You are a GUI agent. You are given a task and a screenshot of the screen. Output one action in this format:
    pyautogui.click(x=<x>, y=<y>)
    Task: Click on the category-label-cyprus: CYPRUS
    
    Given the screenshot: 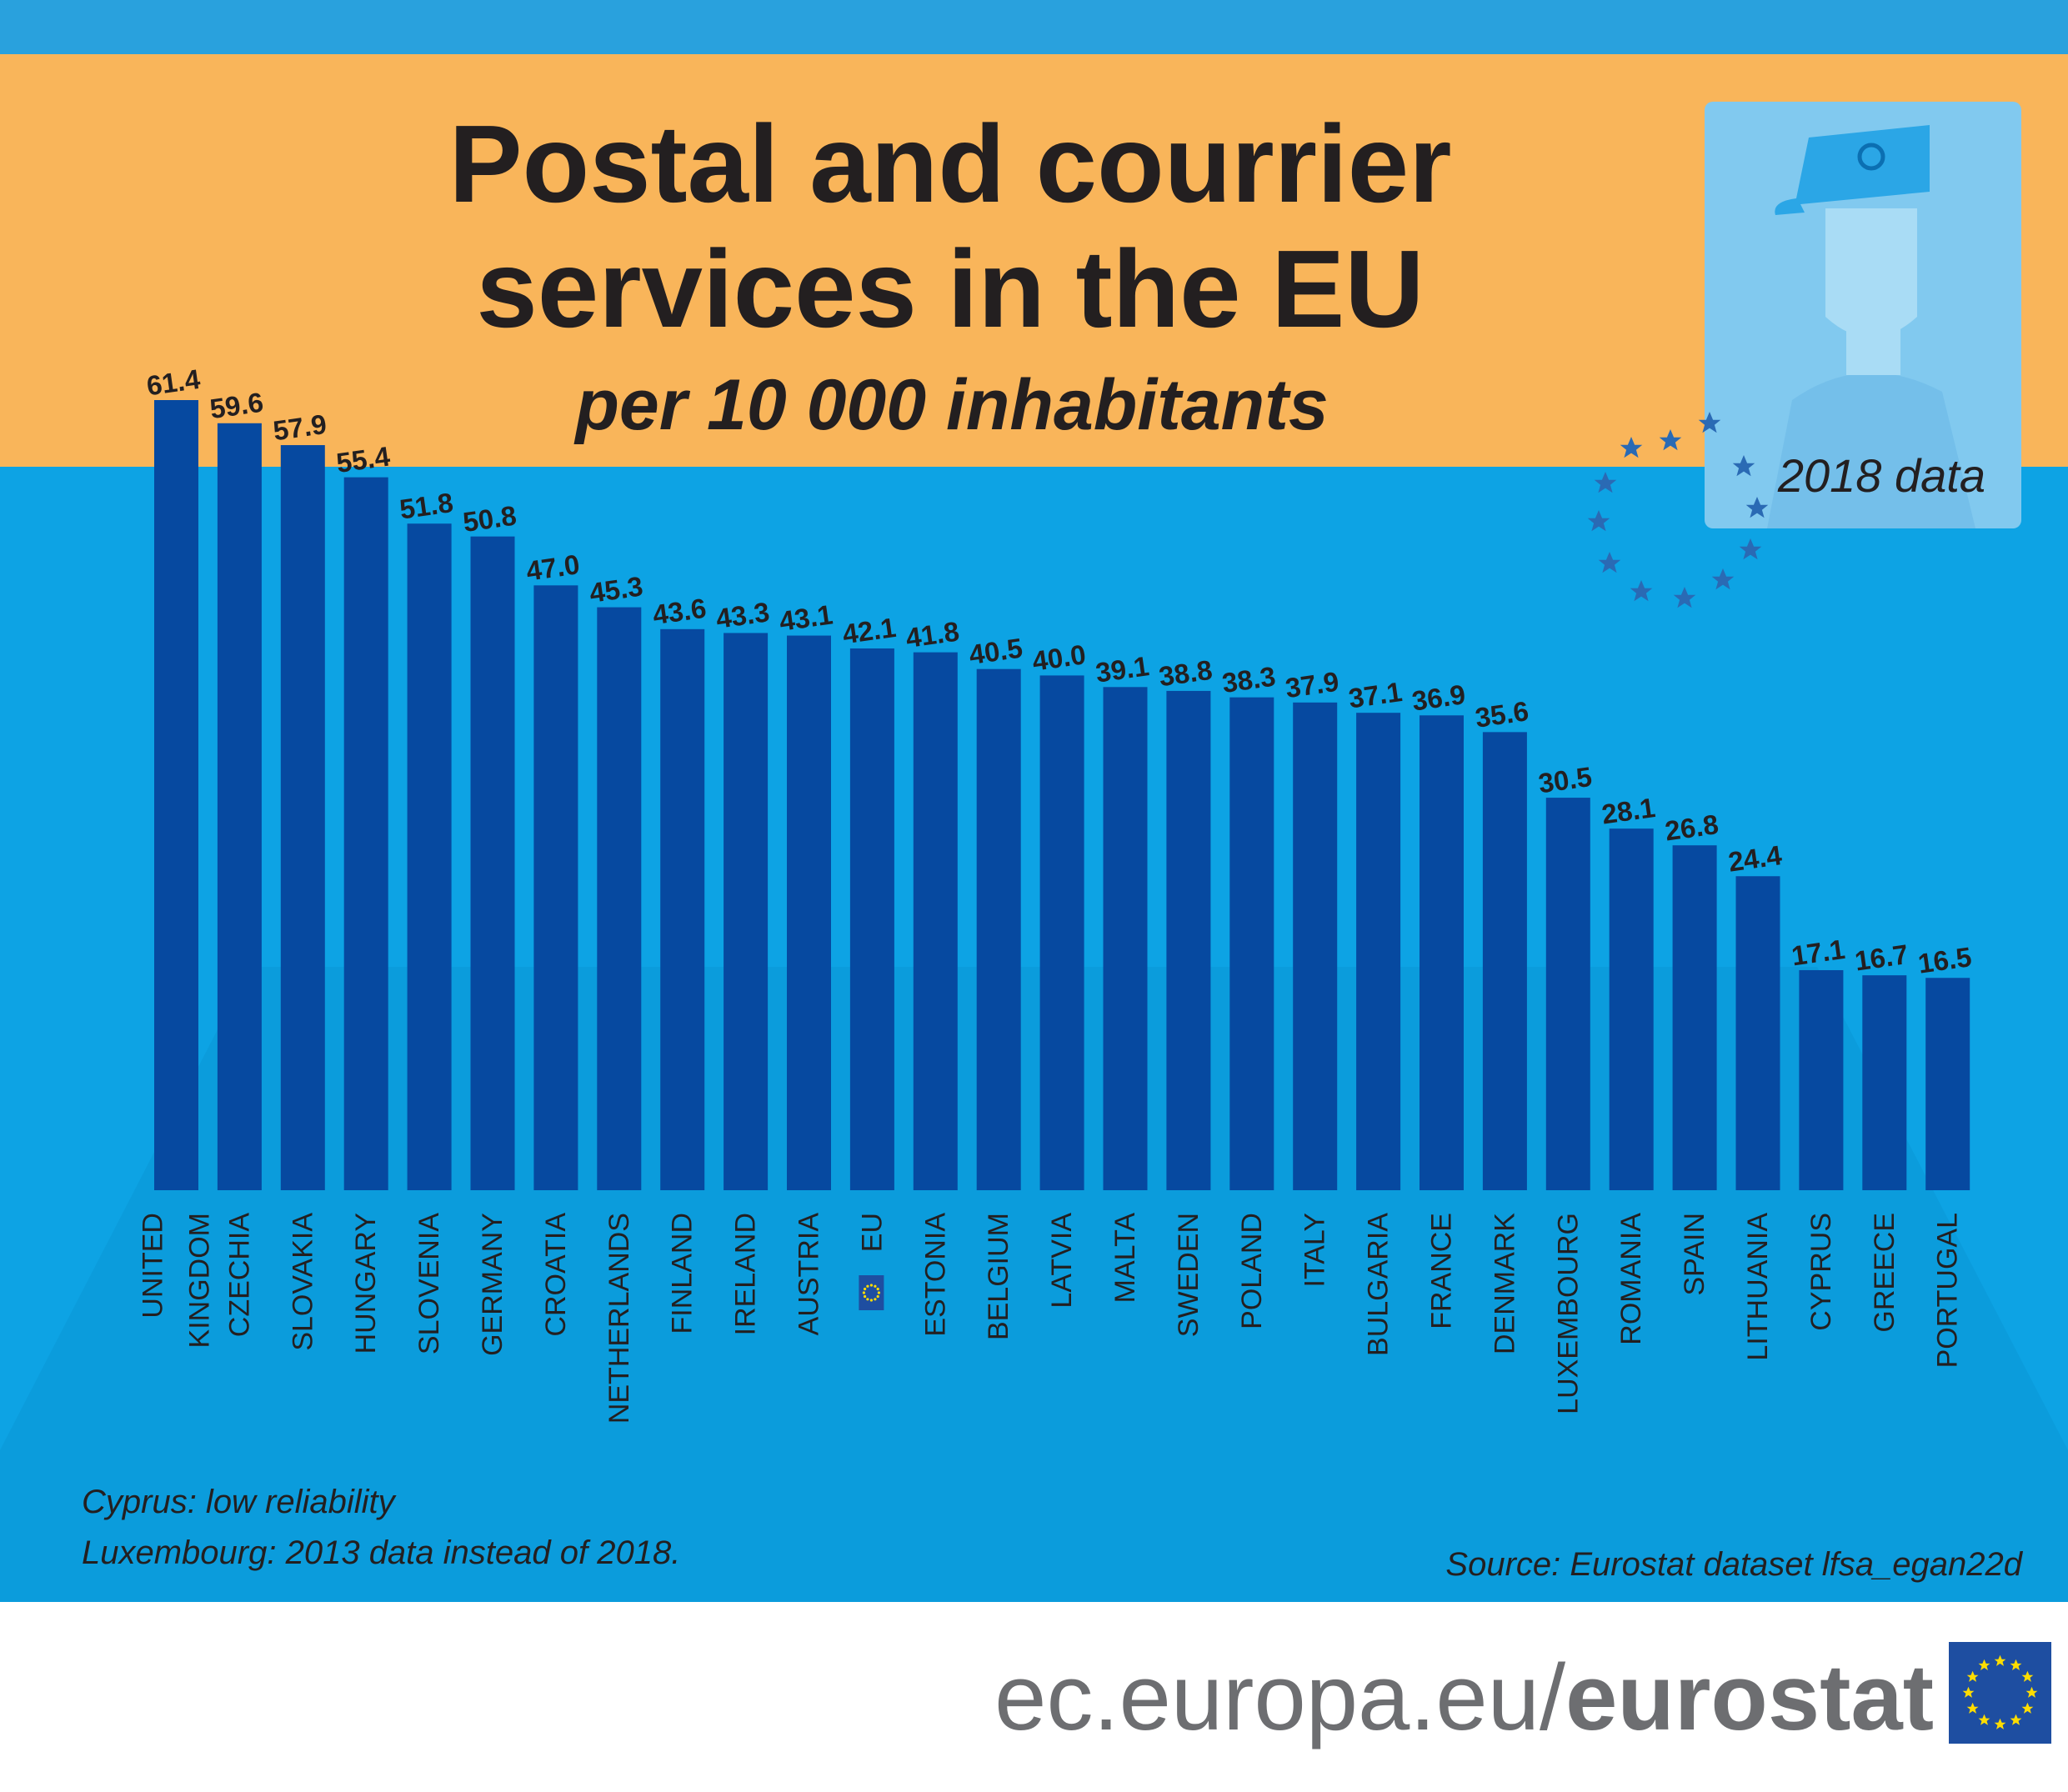 What is the action you would take?
    pyautogui.click(x=1821, y=1272)
    